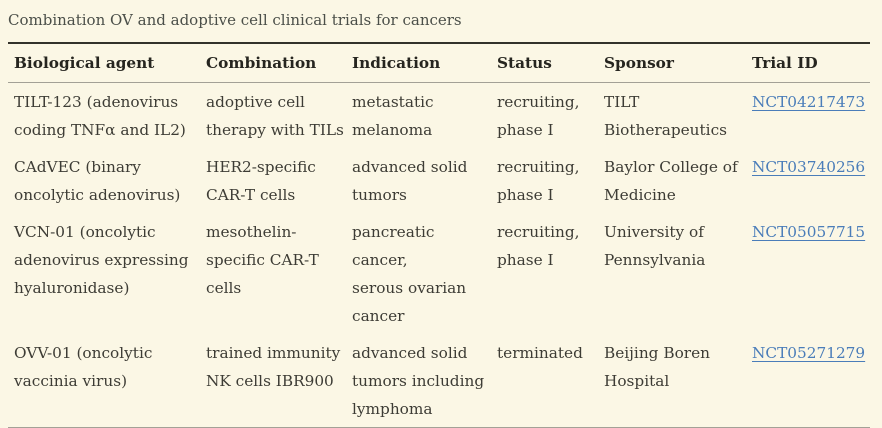  Describe the element at coordinates (83, 367) in the screenshot. I see `cell-agent: OVV-01 (oncolytic vaccinia virus)` at that location.